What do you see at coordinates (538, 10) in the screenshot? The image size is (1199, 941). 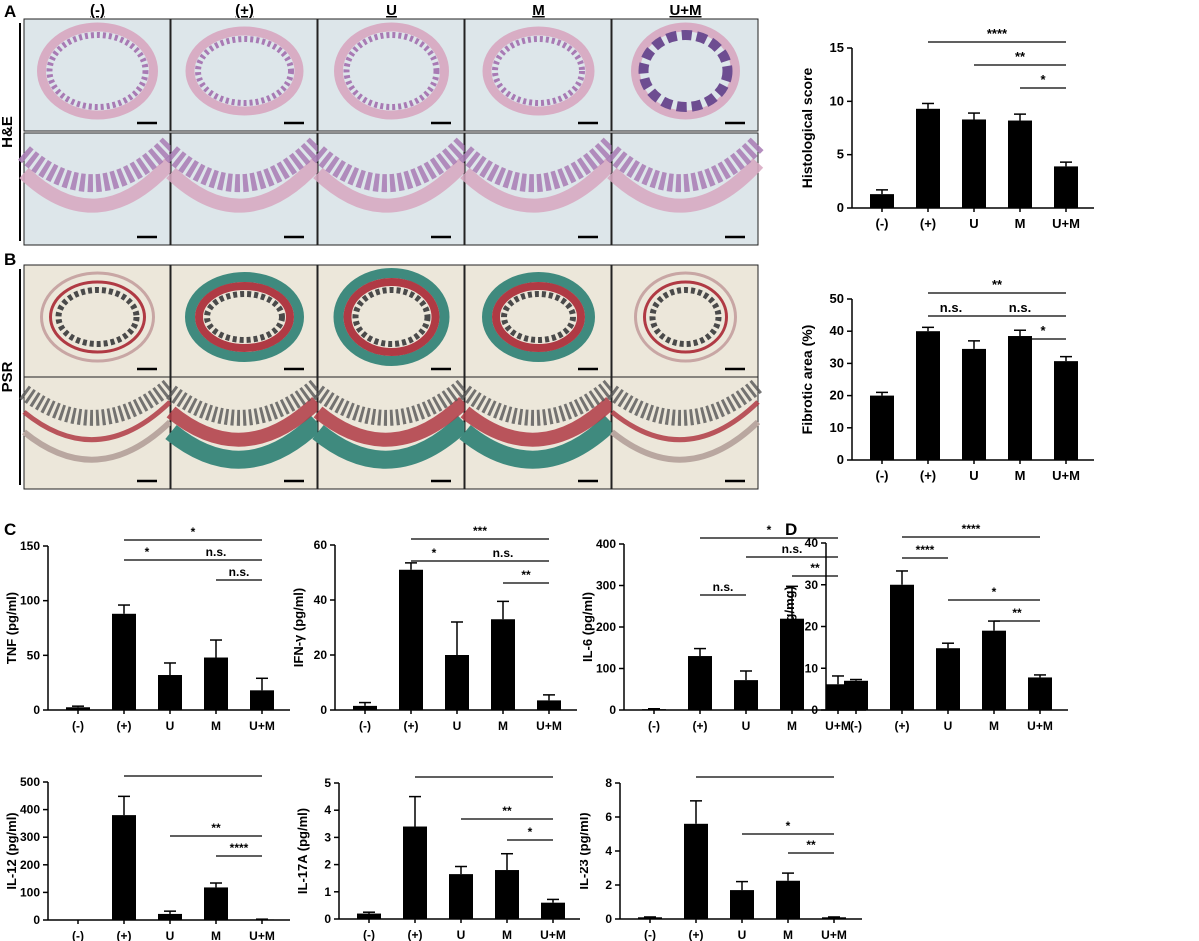 I see `group-label: M` at bounding box center [538, 10].